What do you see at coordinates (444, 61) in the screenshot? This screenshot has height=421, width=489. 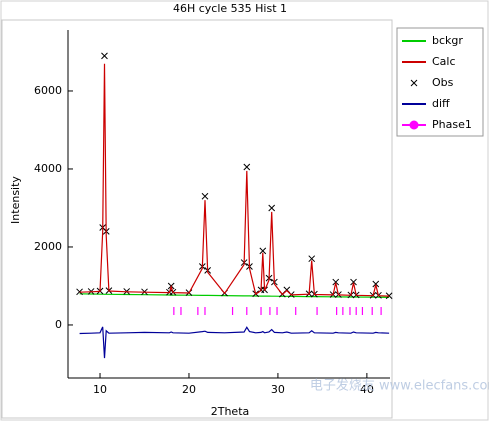 I see `legend-label: Calc` at bounding box center [444, 61].